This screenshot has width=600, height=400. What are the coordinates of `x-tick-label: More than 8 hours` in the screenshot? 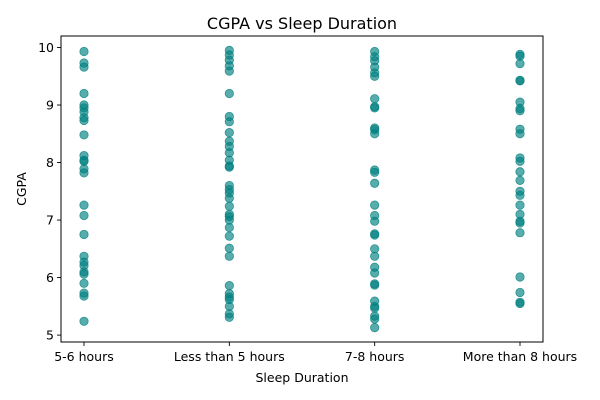 It's located at (520, 356).